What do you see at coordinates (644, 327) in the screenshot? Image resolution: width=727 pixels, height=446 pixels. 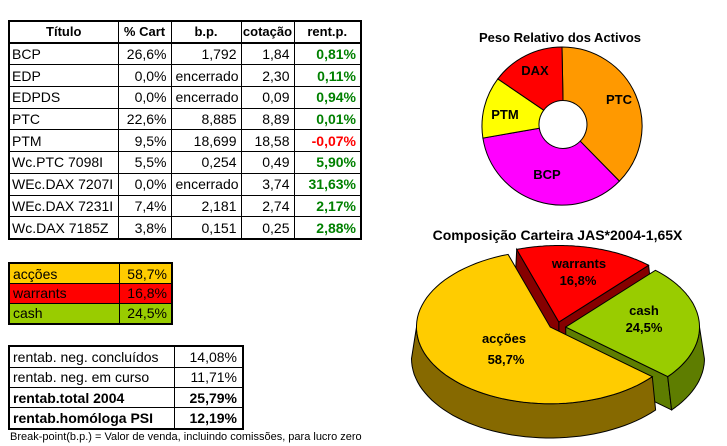 I see `svg-text: 24,5%` at bounding box center [644, 327].